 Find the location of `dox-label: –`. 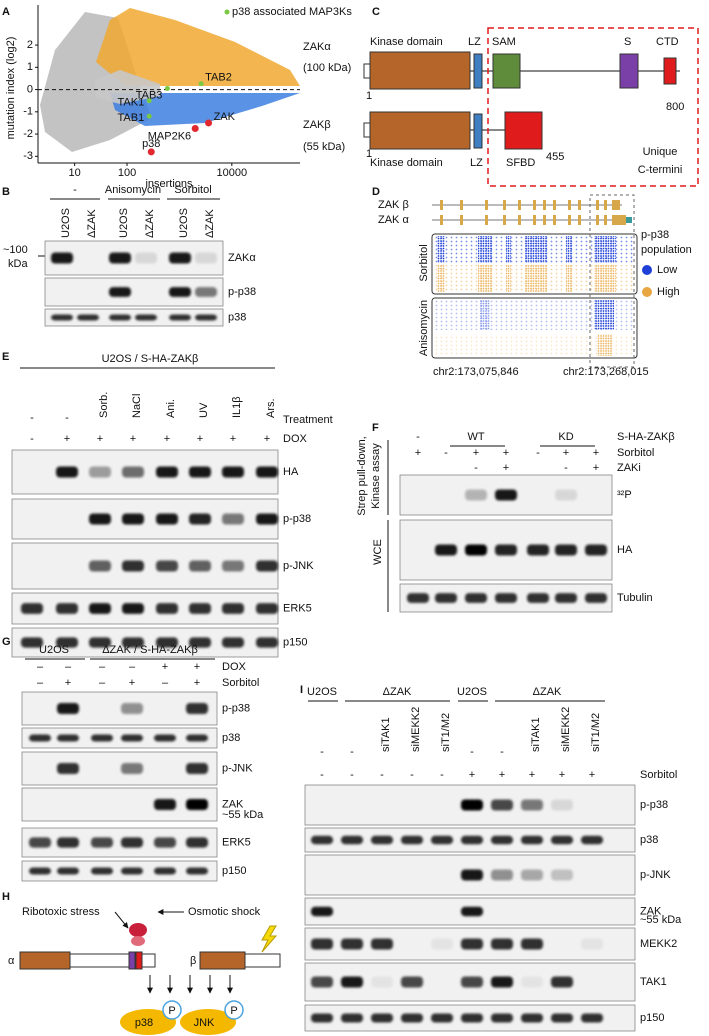

dox-label: – is located at coordinates (132, 667).